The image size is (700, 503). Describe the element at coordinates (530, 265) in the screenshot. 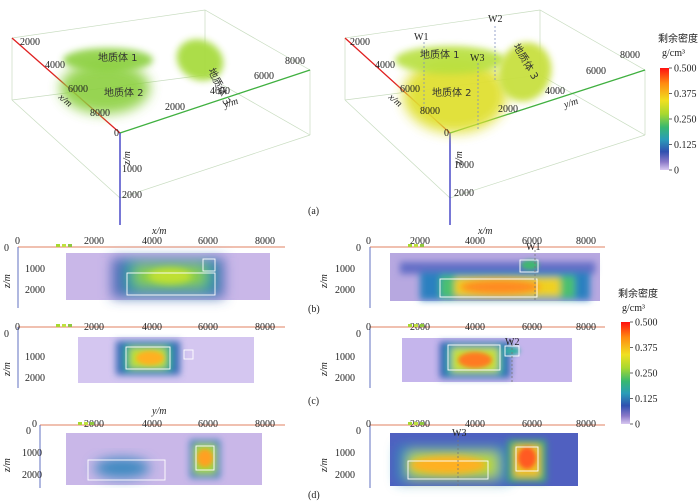

I see `section-b-right-small-core` at that location.